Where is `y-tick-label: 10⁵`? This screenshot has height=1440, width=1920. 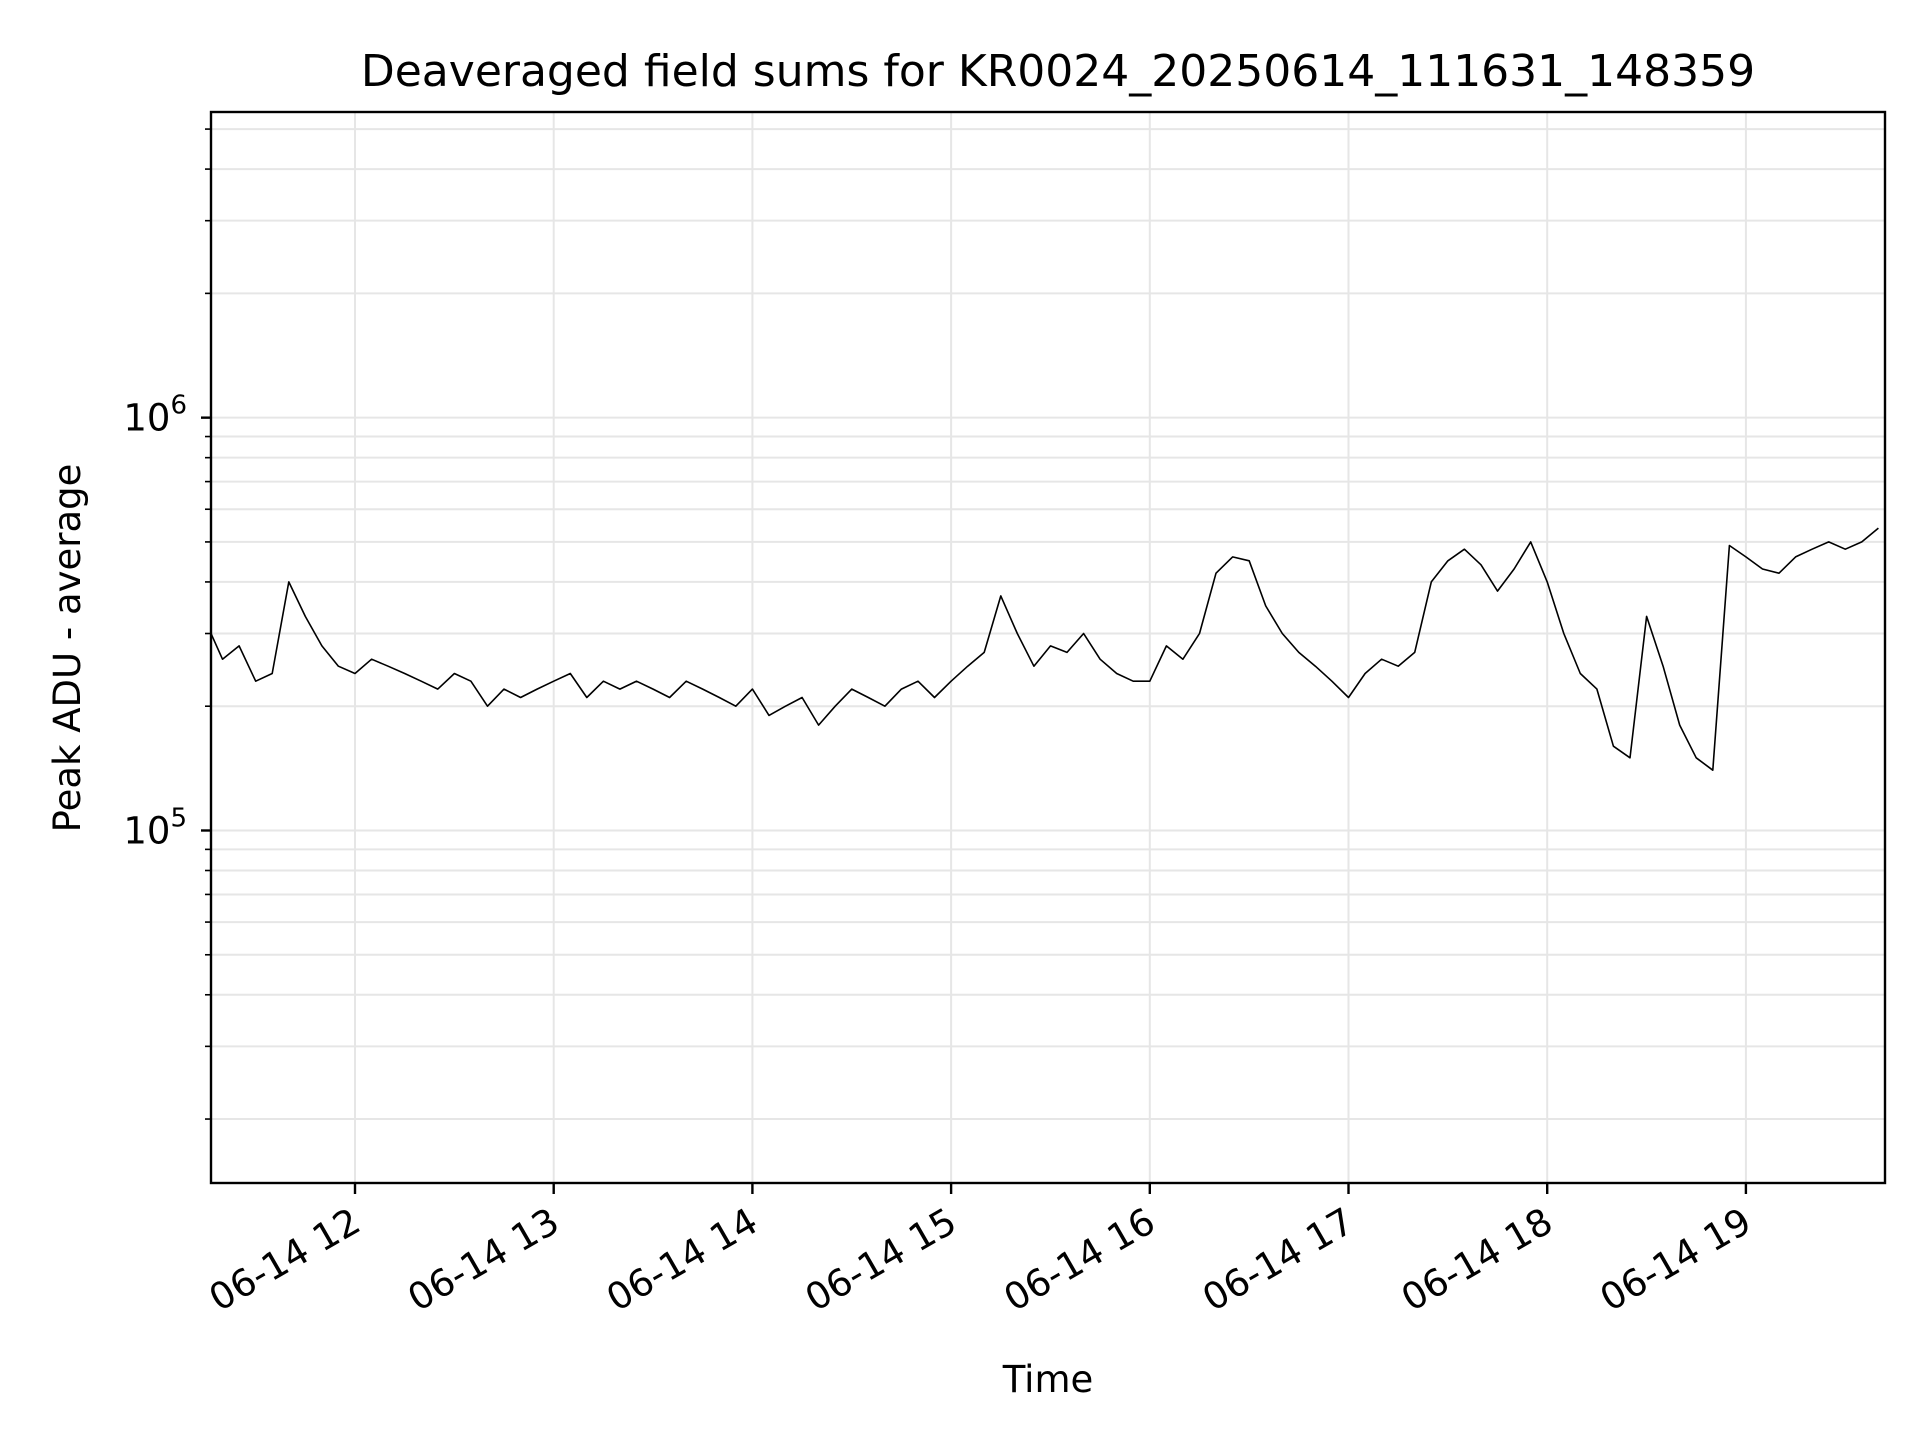
y-tick-label: 10⁵ is located at coordinates (155, 827).